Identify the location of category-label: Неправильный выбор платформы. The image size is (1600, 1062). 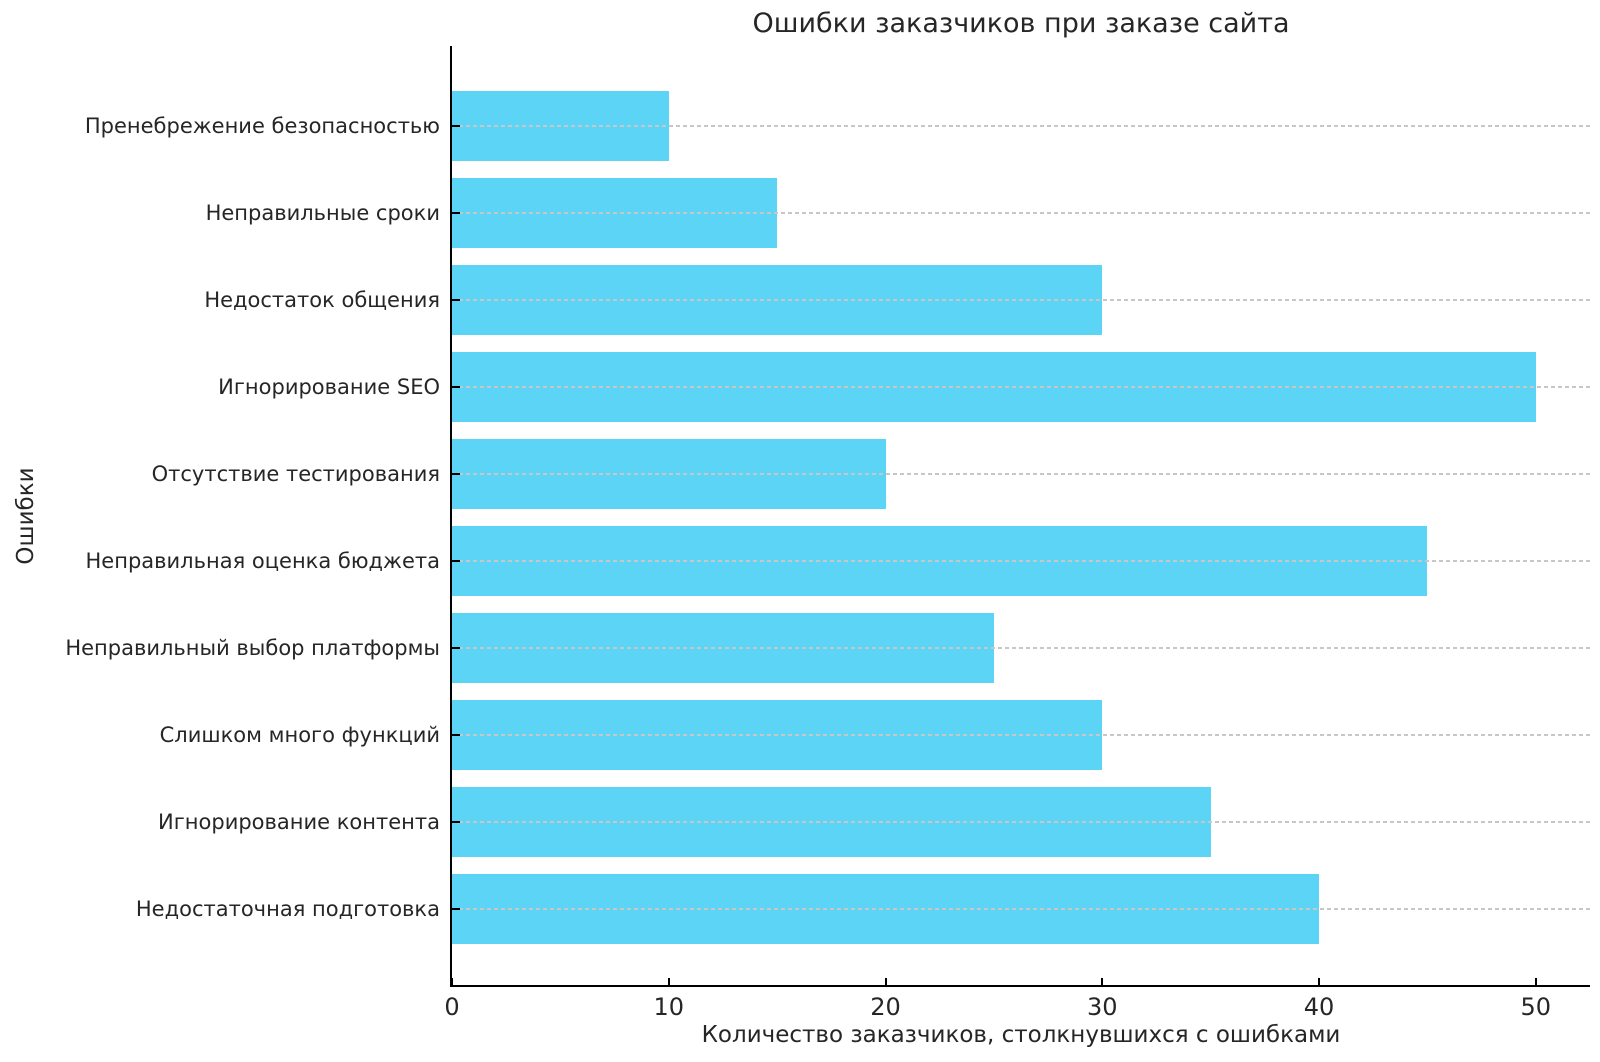
(252, 648).